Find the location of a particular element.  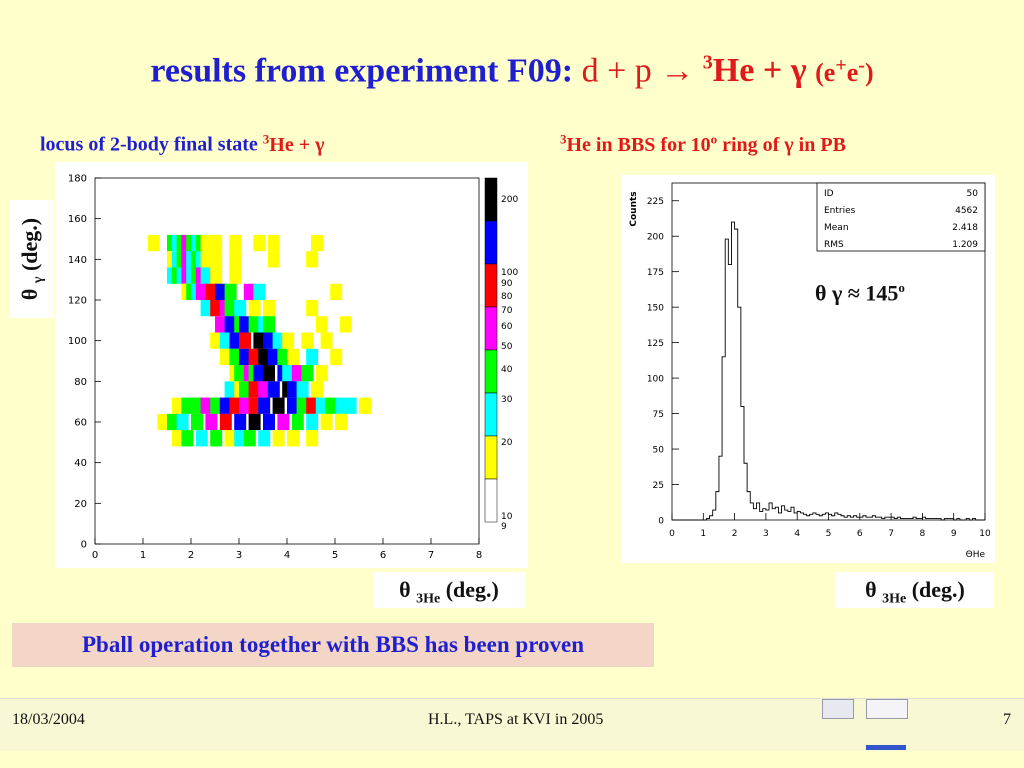

heatmap-ytick-label: 80 is located at coordinates (80, 382).